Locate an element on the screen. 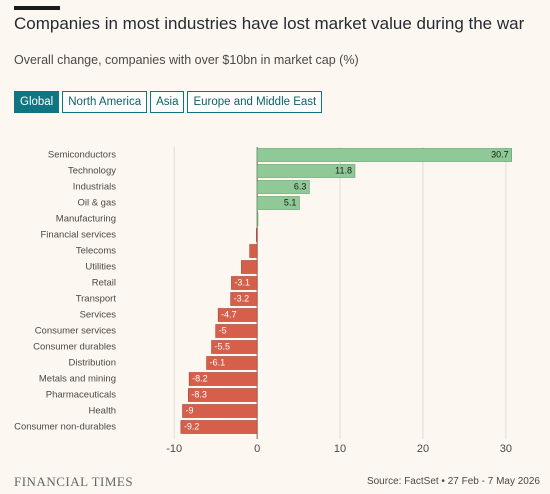  tab: Asia is located at coordinates (167, 102).